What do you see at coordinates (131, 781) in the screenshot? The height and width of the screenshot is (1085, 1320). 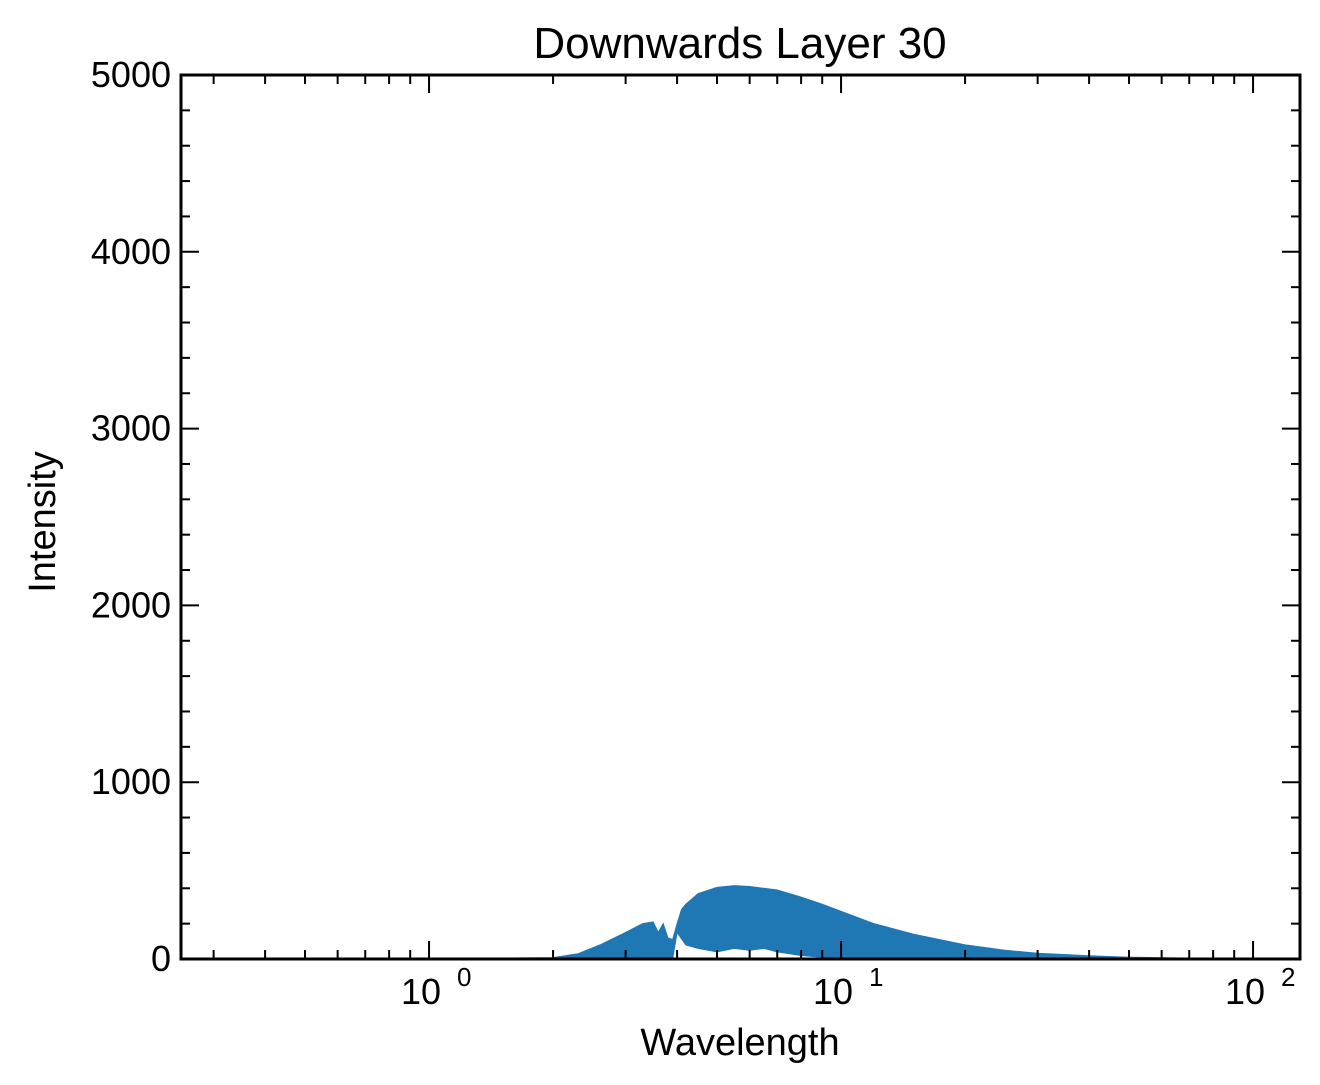 I see `y-tick-label: 1000` at bounding box center [131, 781].